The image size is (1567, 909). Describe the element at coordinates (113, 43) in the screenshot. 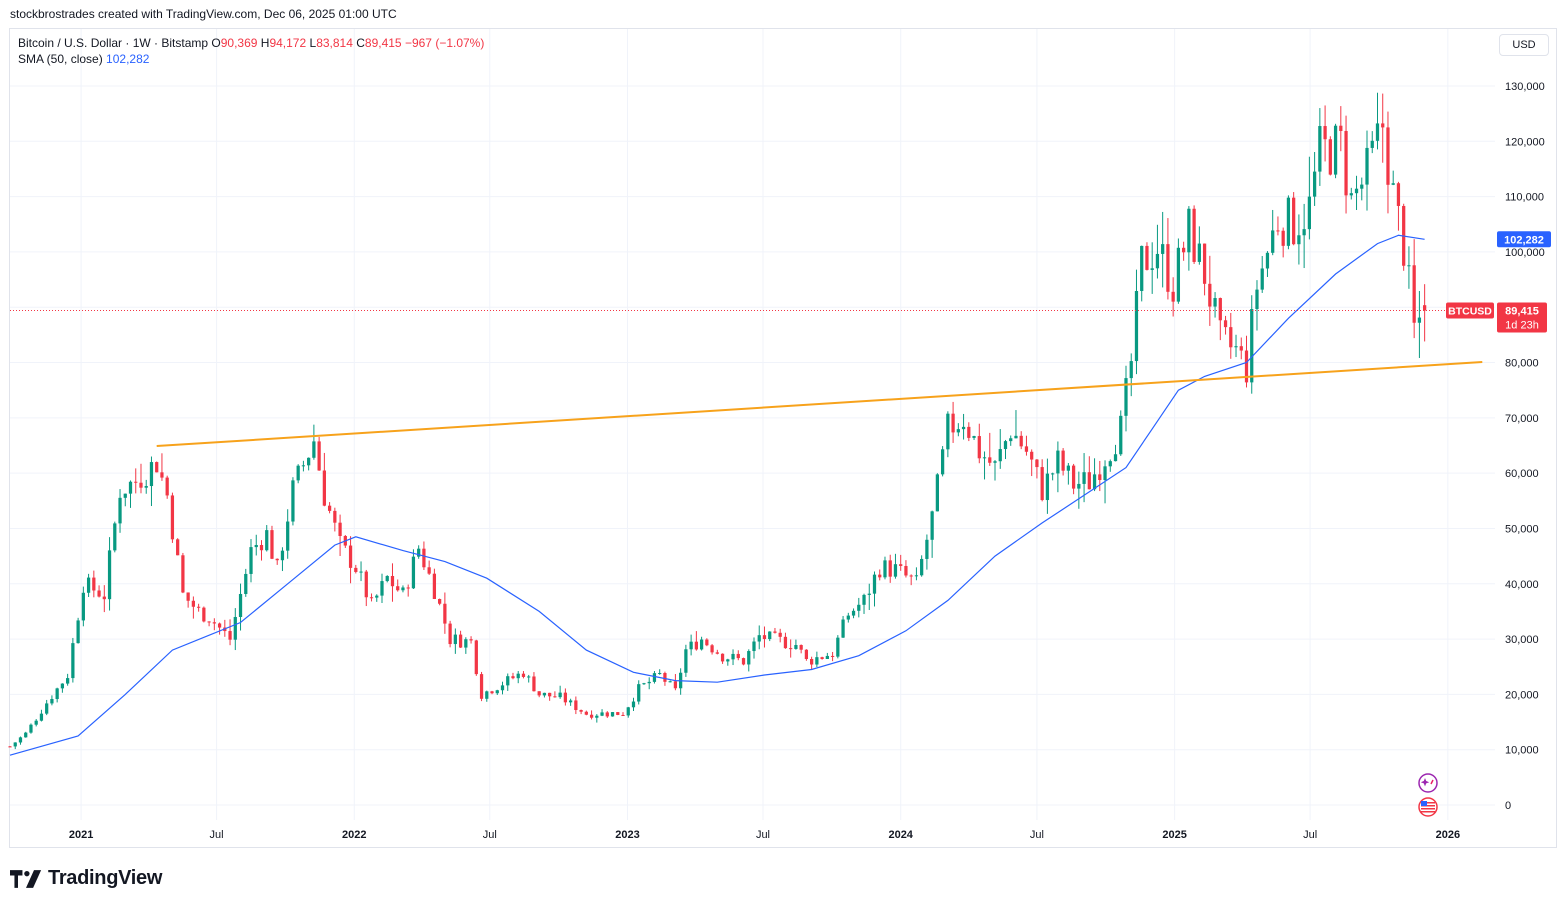

I see `symbol-label: Bitcoin / U.S. Dollar · 1W · Bitstamp` at that location.